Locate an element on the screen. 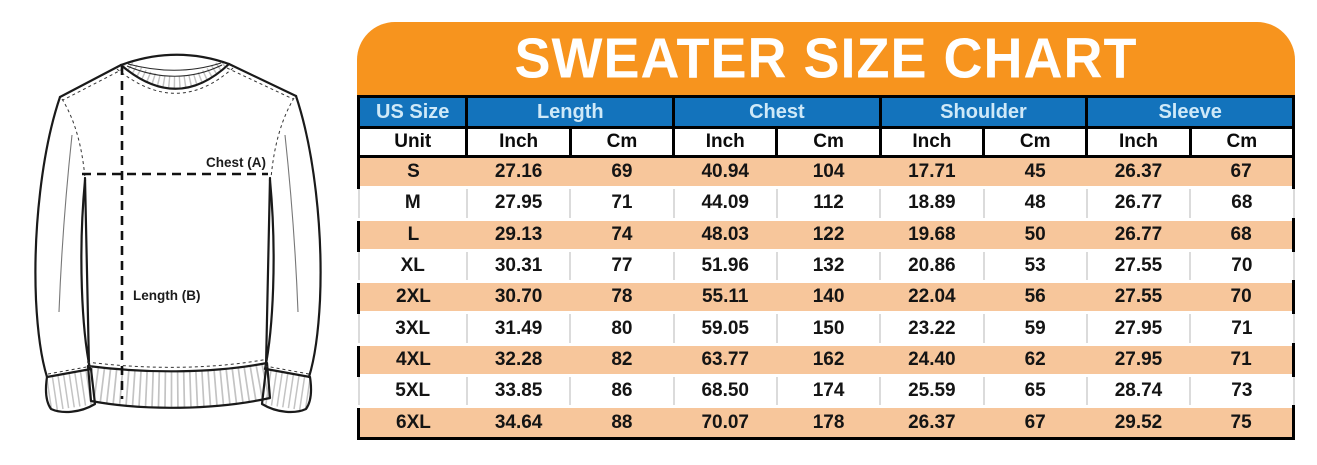 This screenshot has height=465, width=1317. value-cell: 174 is located at coordinates (828, 390).